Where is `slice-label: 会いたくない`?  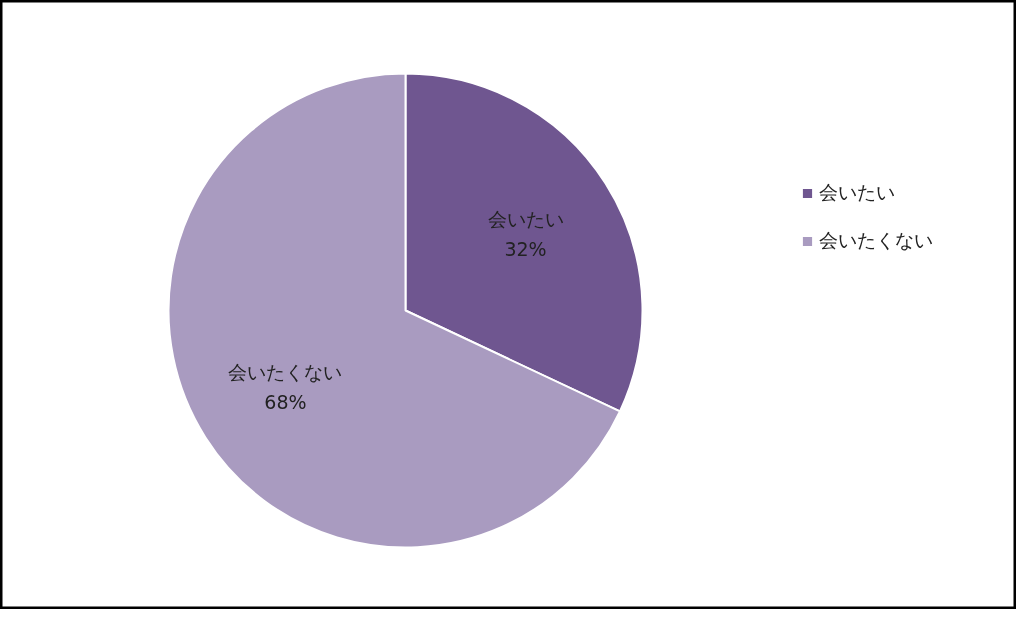
slice-label: 会いたくない is located at coordinates (285, 371).